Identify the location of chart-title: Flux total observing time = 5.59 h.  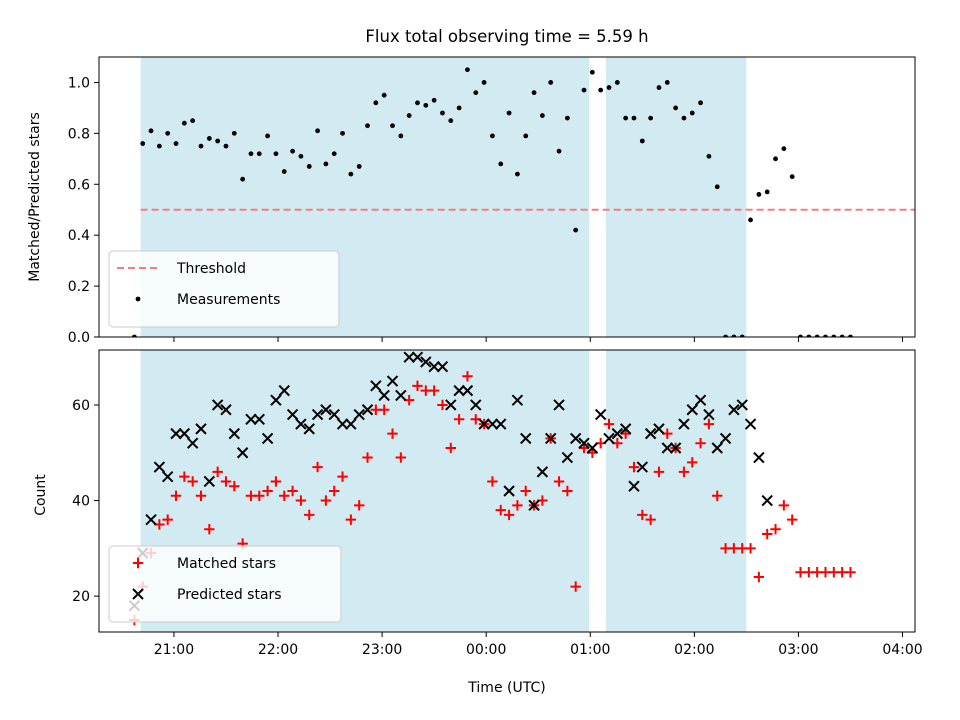
(506, 36).